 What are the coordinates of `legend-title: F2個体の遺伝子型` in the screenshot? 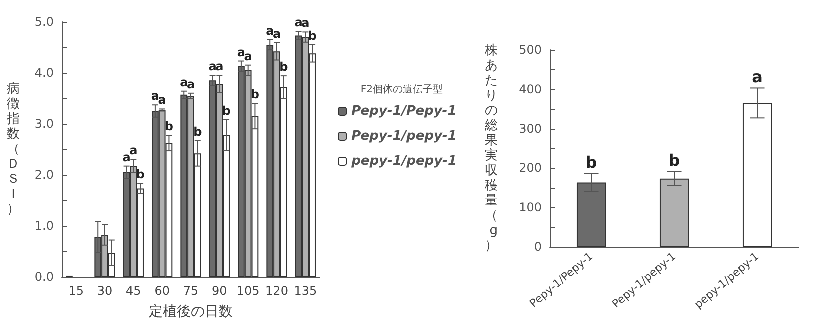 It's located at (402, 90).